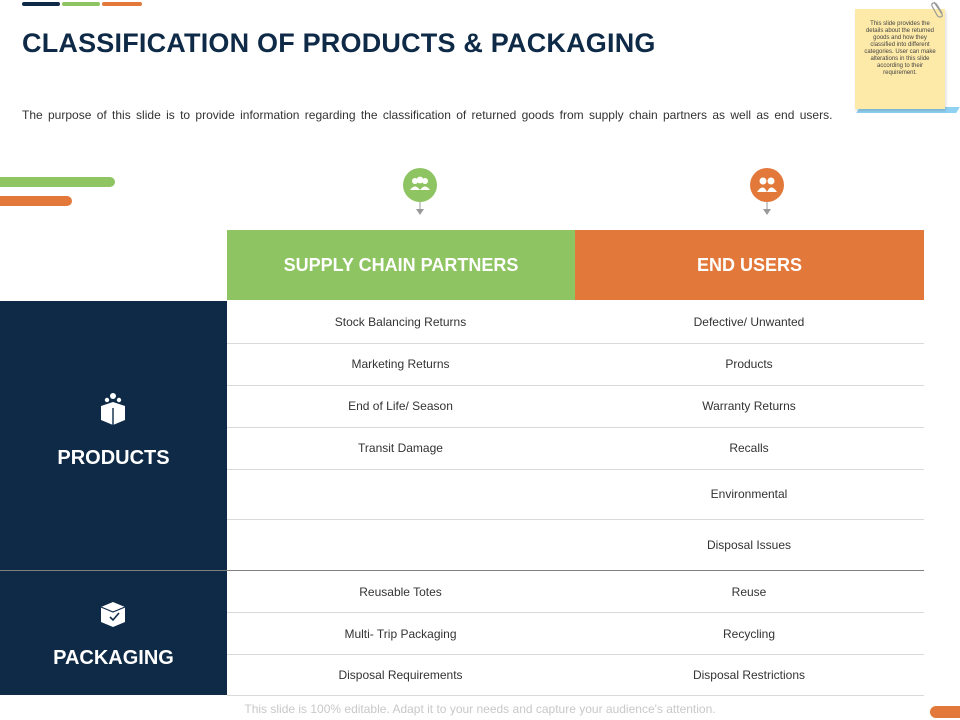 This screenshot has height=720, width=960. Describe the element at coordinates (575, 448) in the screenshot. I see `table-row: Transit Damage Recalls` at that location.